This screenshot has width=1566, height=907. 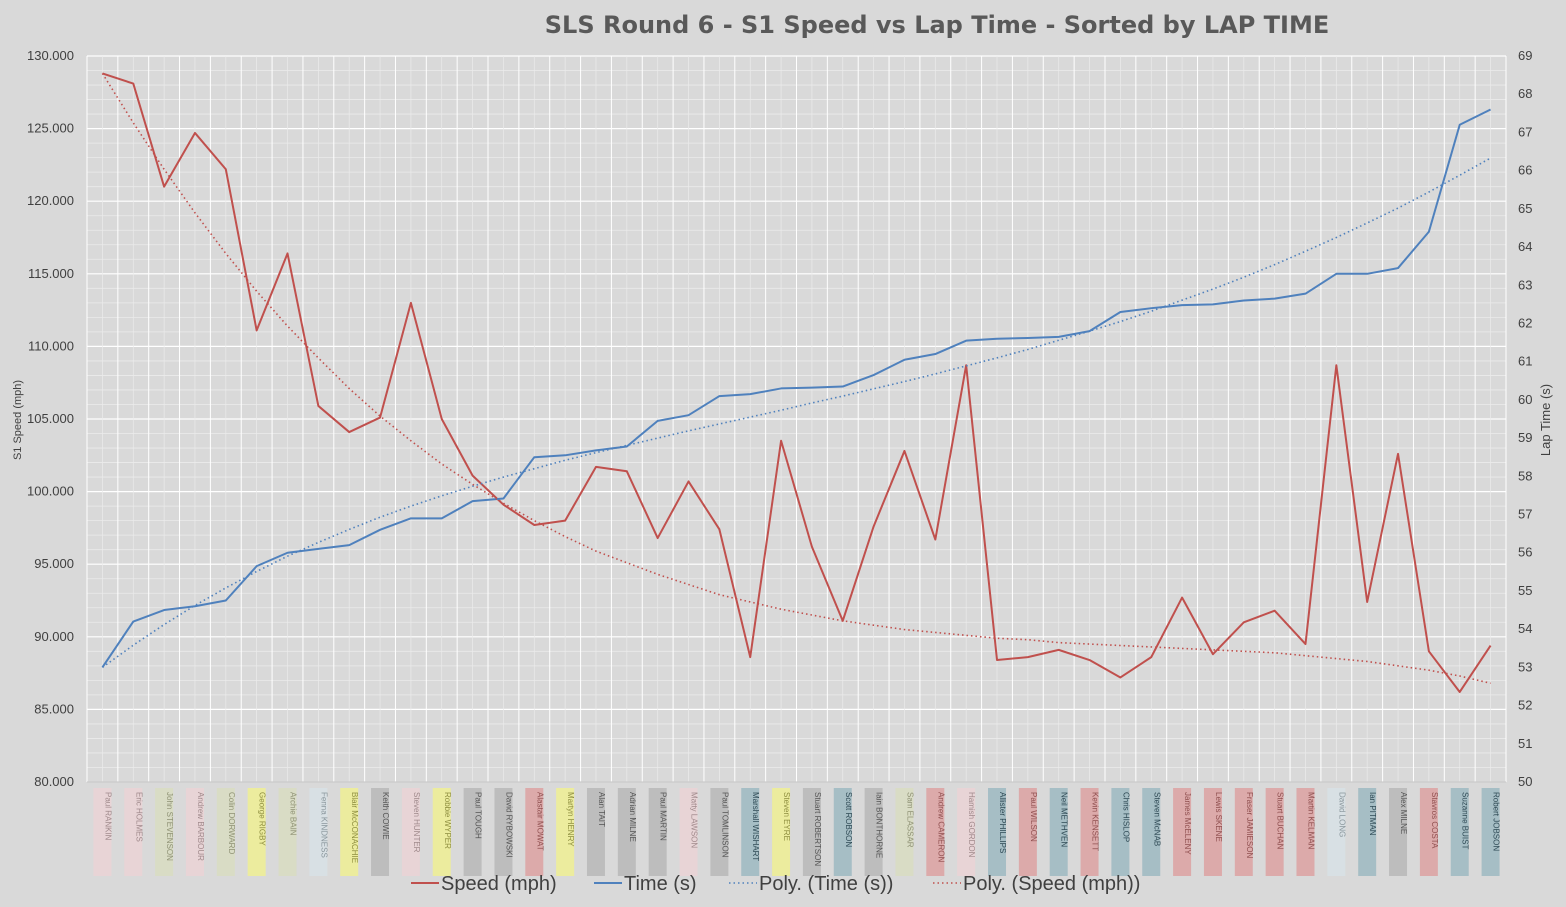 What do you see at coordinates (539, 821) in the screenshot?
I see `category-label: Alastair MOWAT` at bounding box center [539, 821].